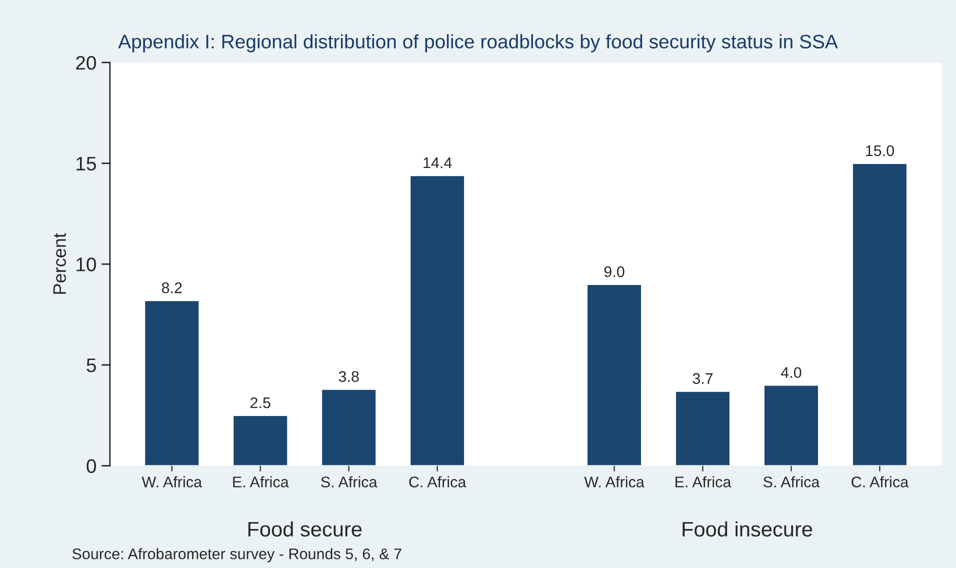 This screenshot has height=568, width=956. What do you see at coordinates (880, 150) in the screenshot?
I see `data-label: 15.0` at bounding box center [880, 150].